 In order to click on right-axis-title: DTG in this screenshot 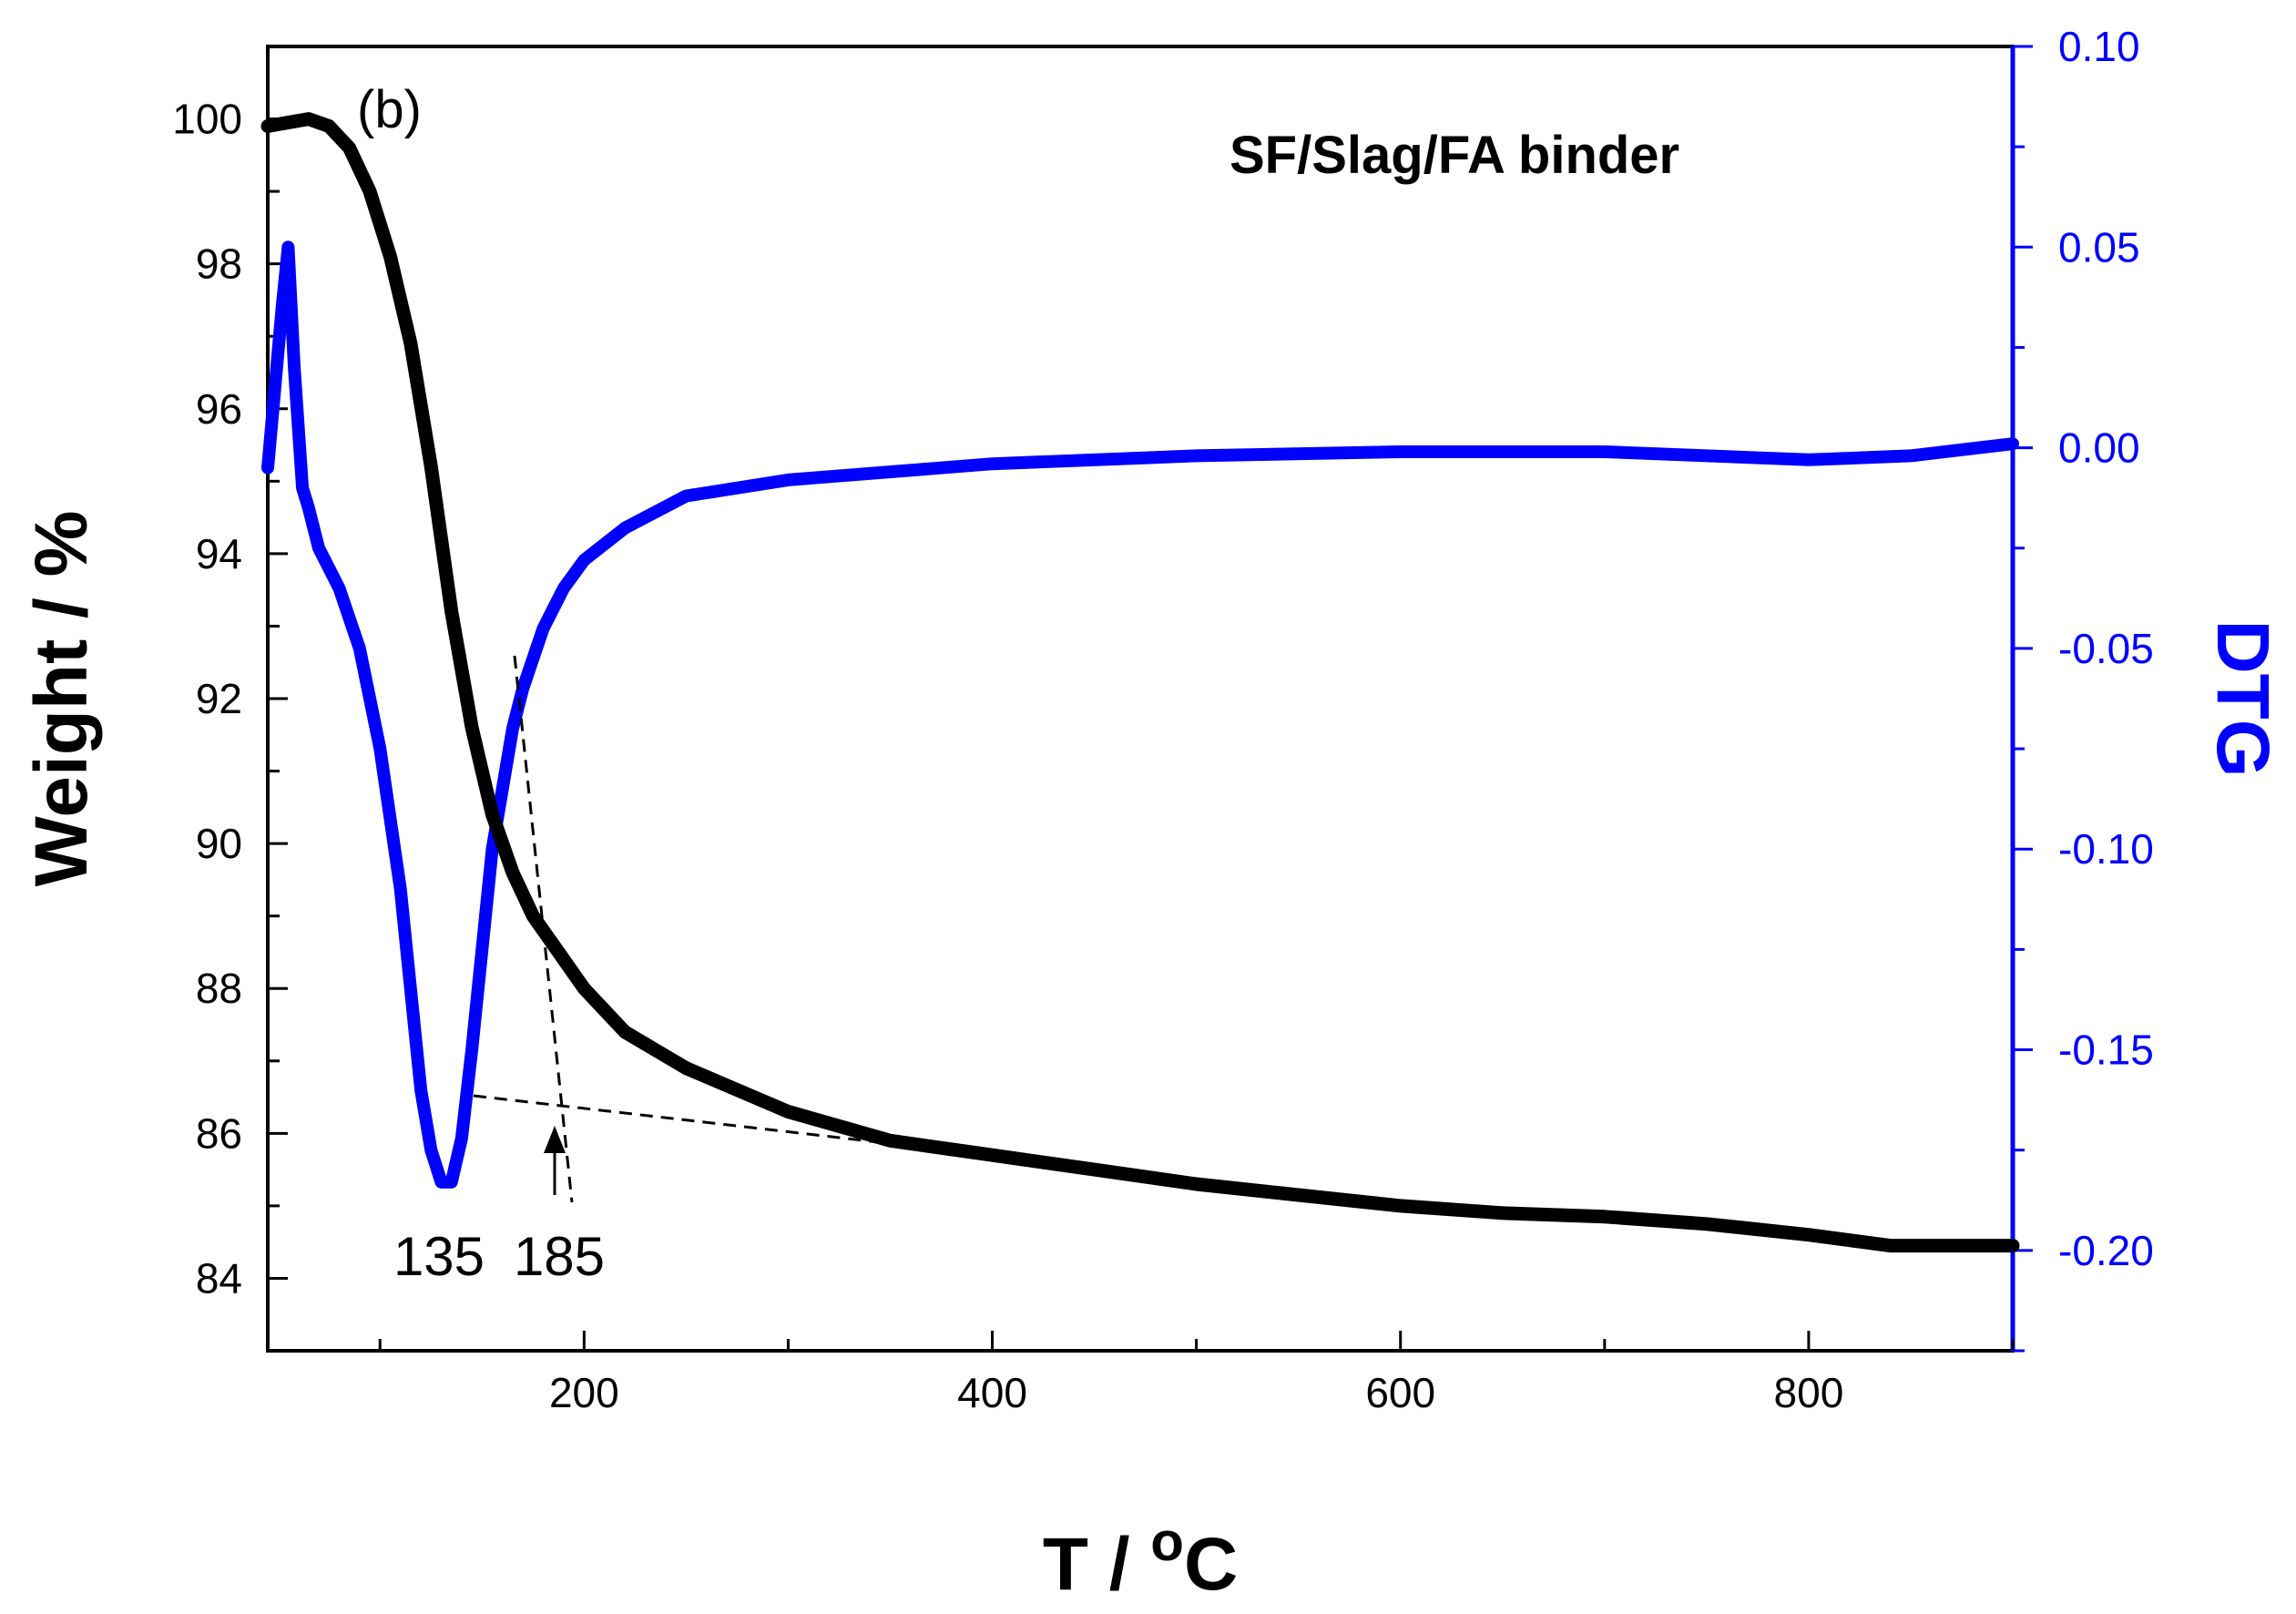, I will do `click(2242, 698)`.